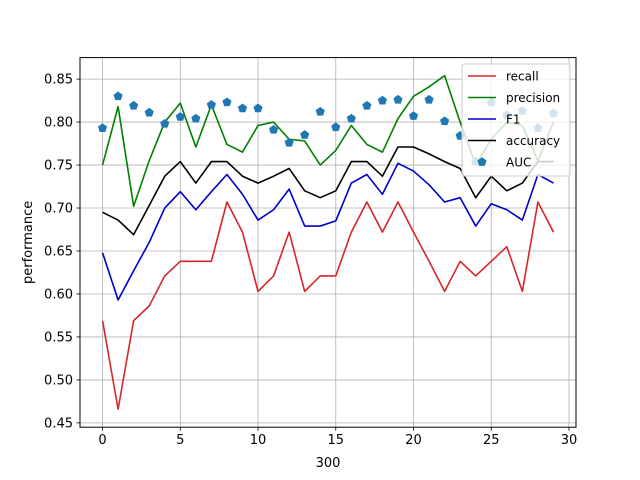 Image resolution: width=640 pixels, height=480 pixels. What do you see at coordinates (491, 440) in the screenshot?
I see `x-tick-label: 25` at bounding box center [491, 440].